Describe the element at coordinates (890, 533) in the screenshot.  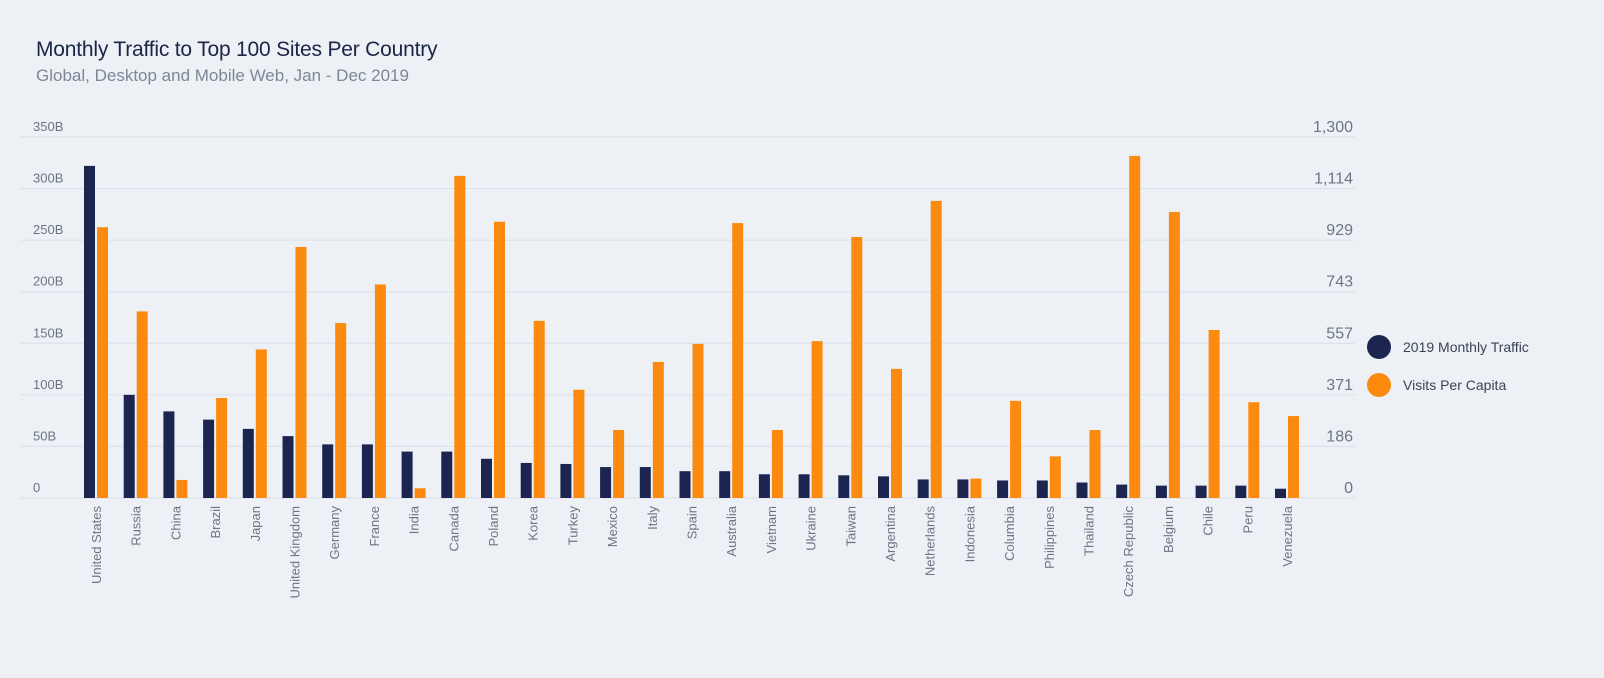
I see `x-tick-label: Argentina` at that location.